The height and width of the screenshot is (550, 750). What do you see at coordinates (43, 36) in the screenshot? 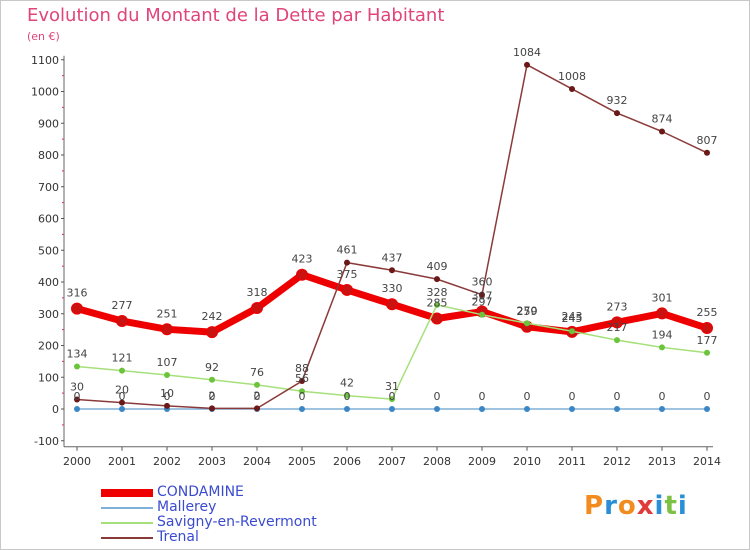
I see `chart-unit-label: (en €)` at bounding box center [43, 36].